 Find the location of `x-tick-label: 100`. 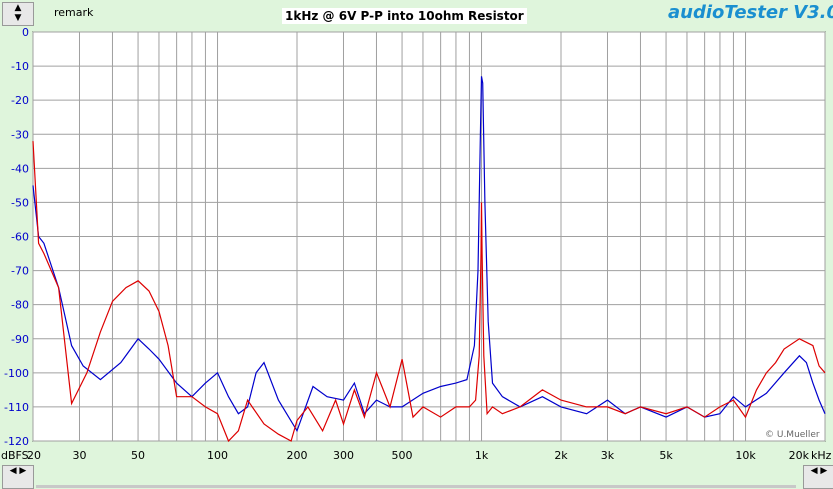

x-tick-label: 100 is located at coordinates (217, 455).